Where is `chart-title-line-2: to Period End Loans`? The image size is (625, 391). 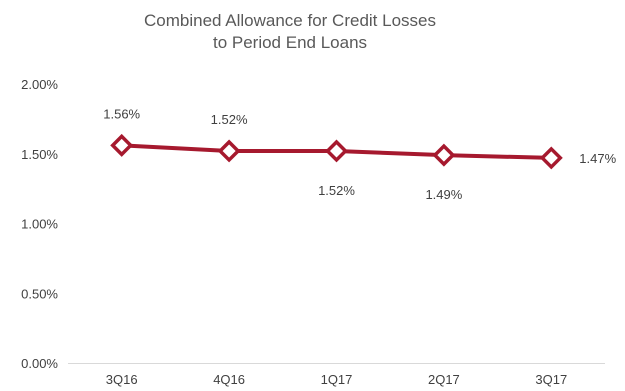 chart-title-line-2: to Period End Loans is located at coordinates (290, 42).